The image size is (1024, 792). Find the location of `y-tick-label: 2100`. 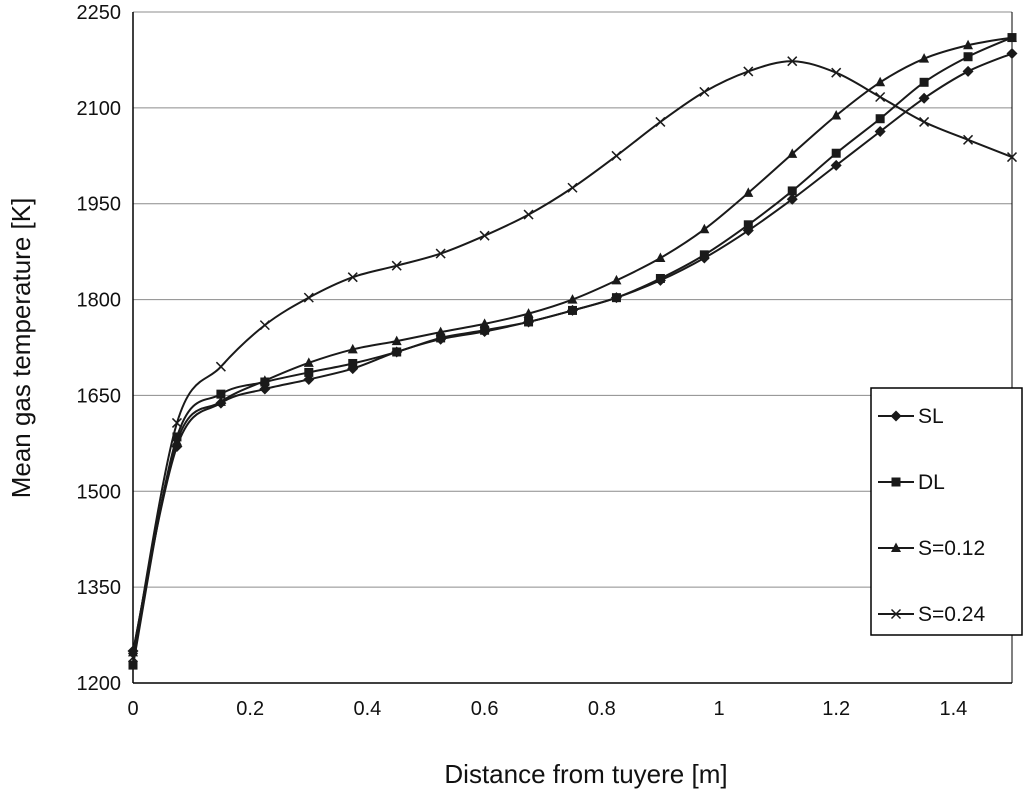

y-tick-label: 2100 is located at coordinates (99, 109).